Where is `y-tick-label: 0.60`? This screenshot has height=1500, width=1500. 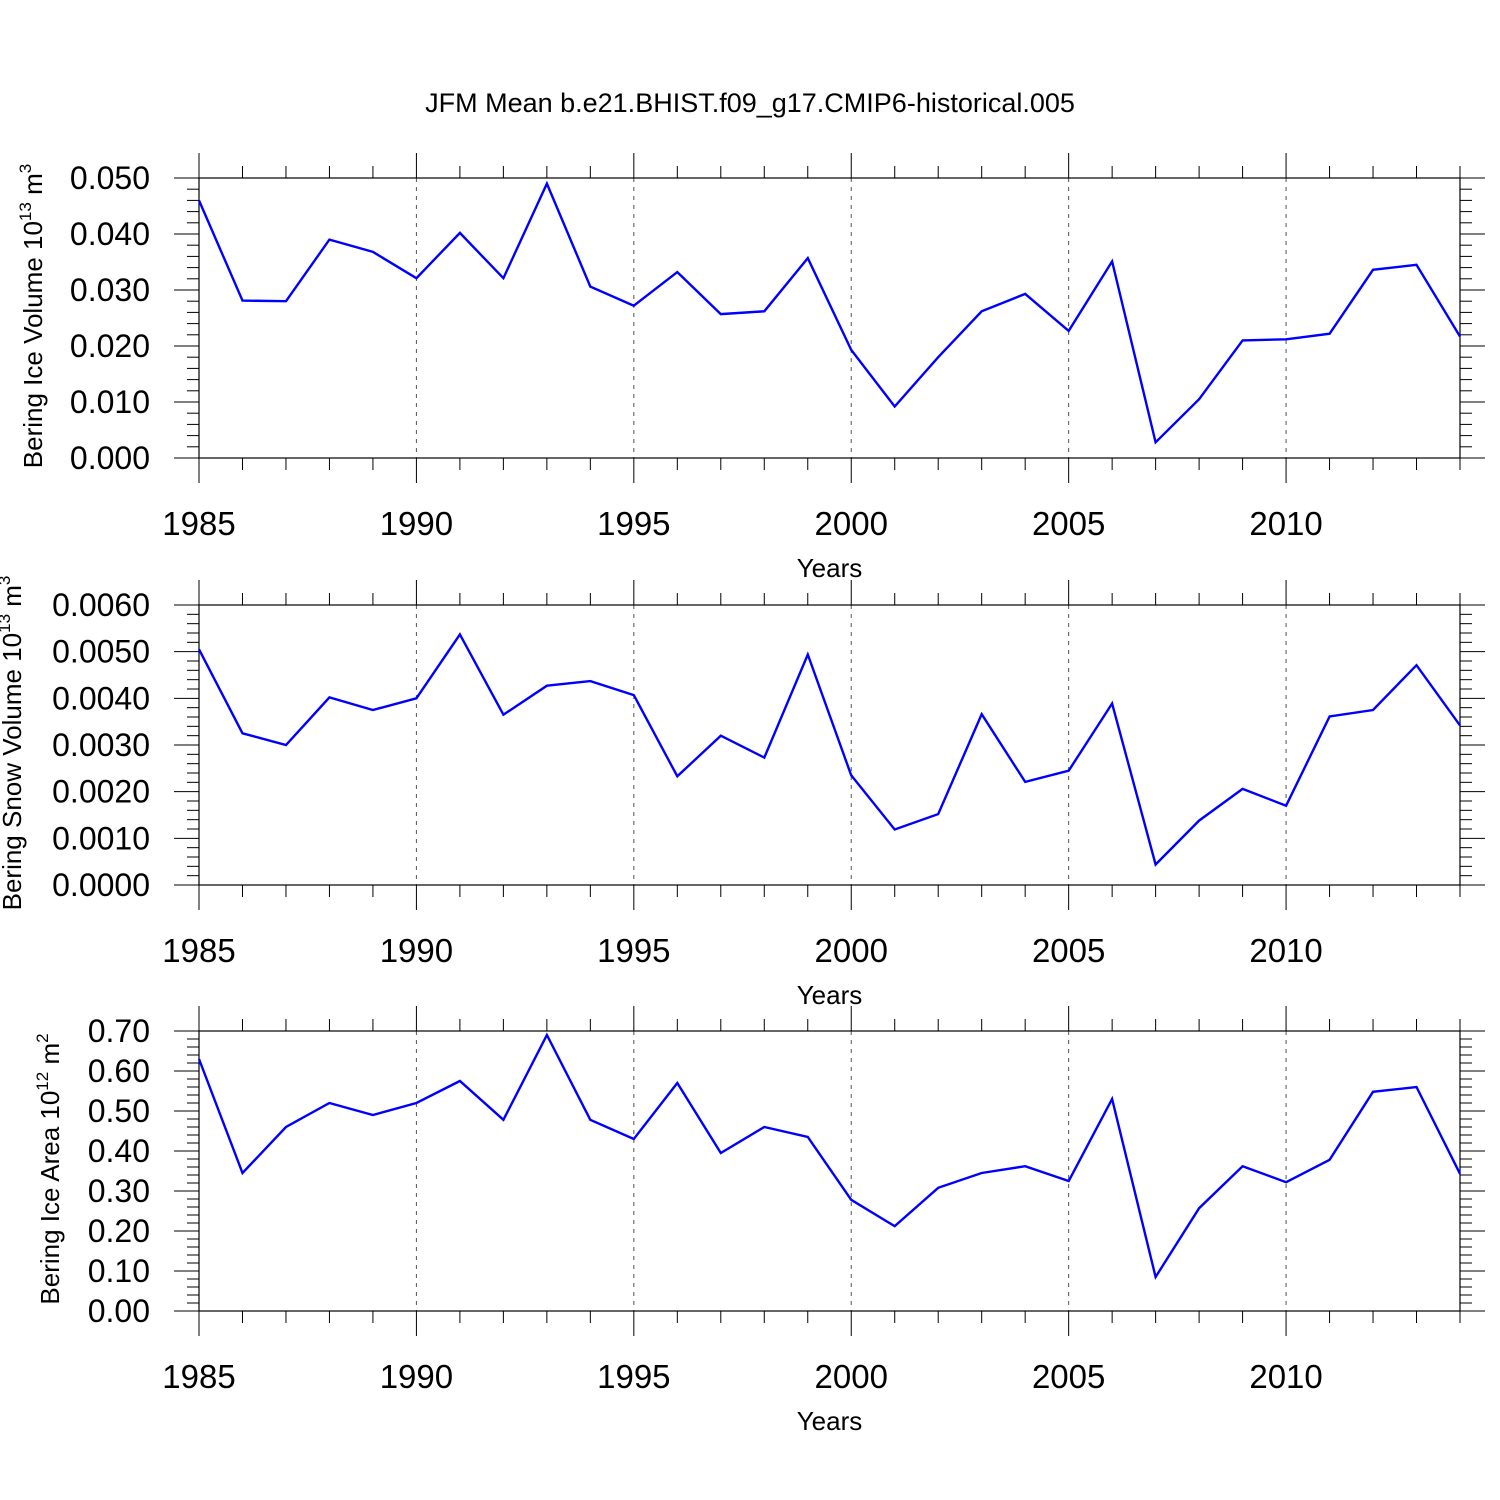 y-tick-label: 0.60 is located at coordinates (119, 1071).